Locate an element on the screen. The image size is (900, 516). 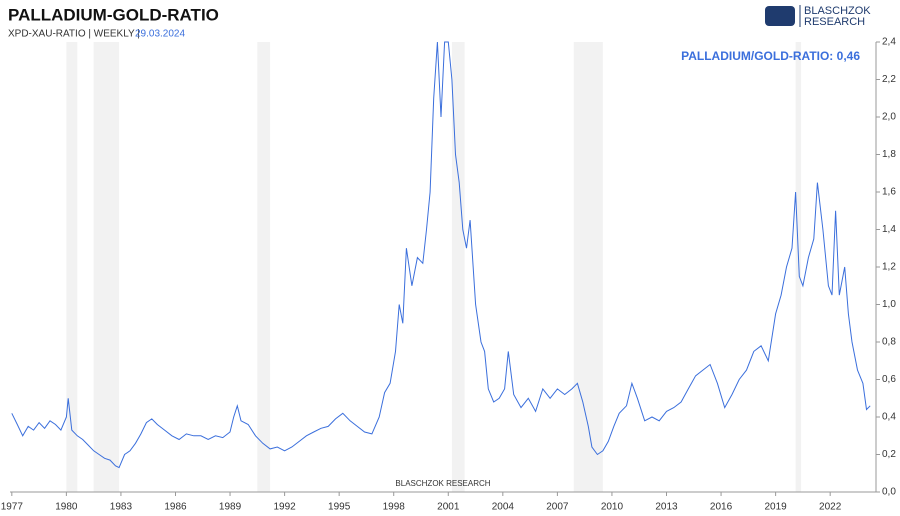
logo: BLASCHZOK RESEARCH is located at coordinates (818, 16).